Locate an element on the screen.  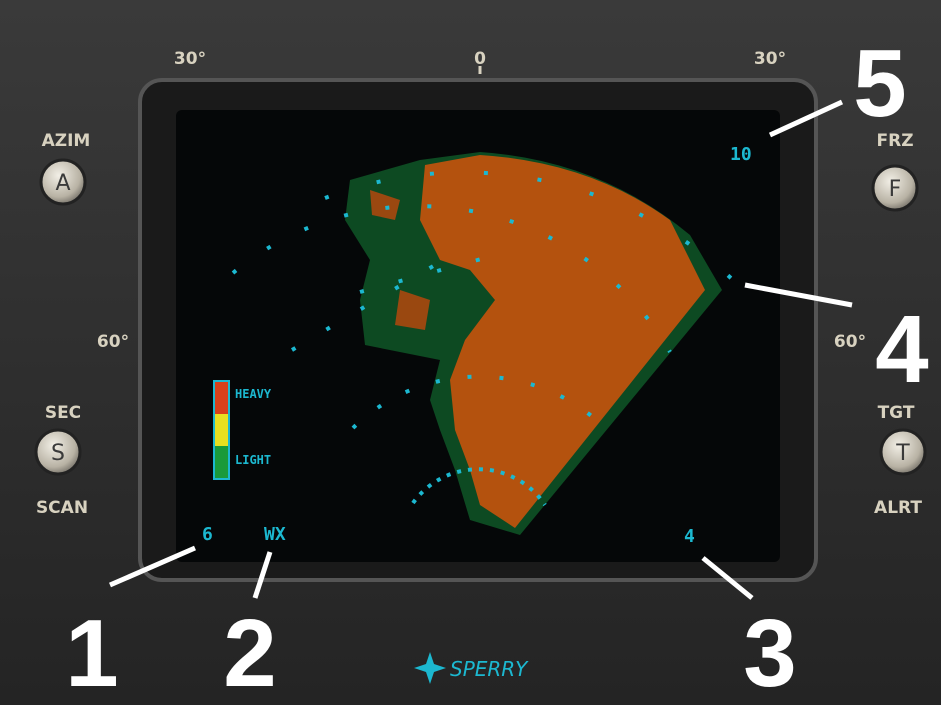
callout: 1 is located at coordinates (91, 652).